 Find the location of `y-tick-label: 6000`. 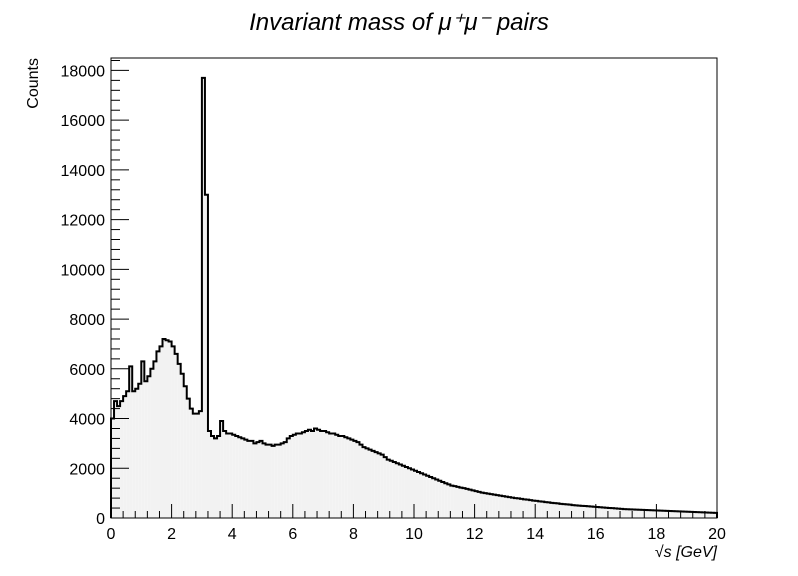

y-tick-label: 6000 is located at coordinates (87, 370).